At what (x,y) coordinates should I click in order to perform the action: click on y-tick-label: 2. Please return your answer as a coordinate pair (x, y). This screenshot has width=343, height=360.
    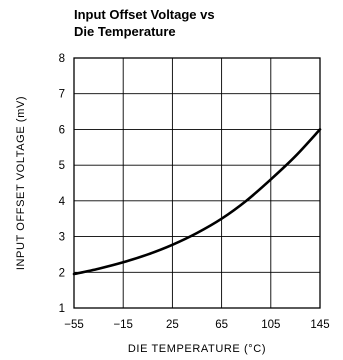
    Looking at the image, I should click on (62, 273).